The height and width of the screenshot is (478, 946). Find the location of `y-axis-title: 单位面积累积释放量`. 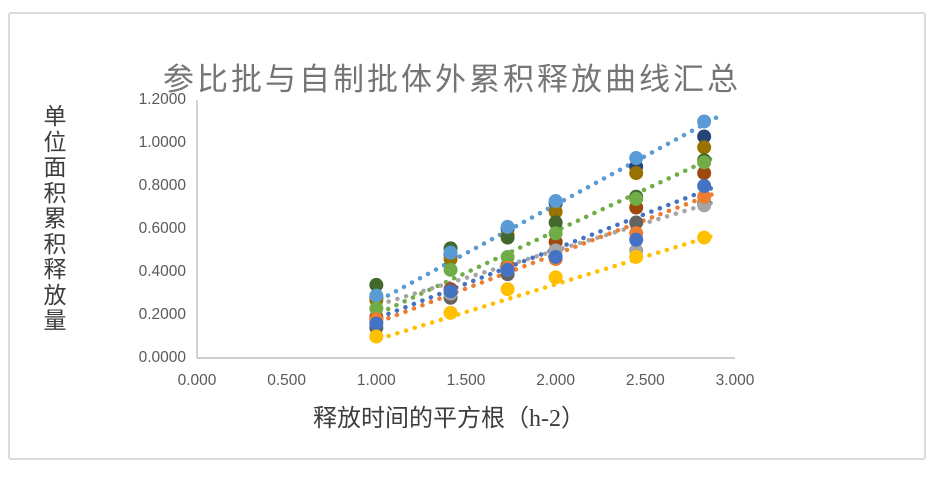

y-axis-title: 单位面积累积释放量 is located at coordinates (55, 219).